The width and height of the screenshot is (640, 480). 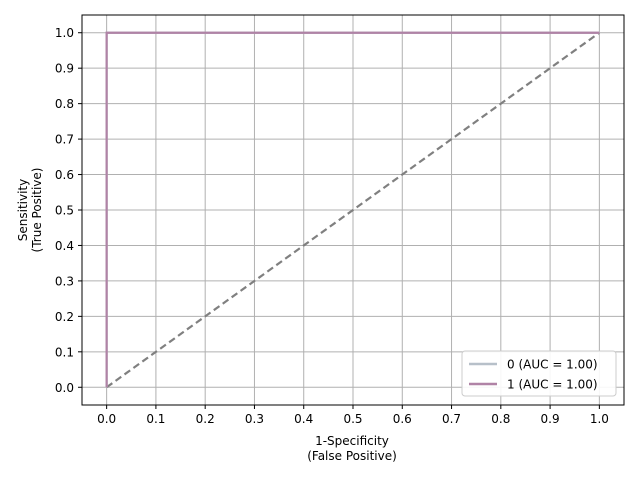 What do you see at coordinates (352, 441) in the screenshot?
I see `x-axis-label-line-1: 1-Specificity` at bounding box center [352, 441].